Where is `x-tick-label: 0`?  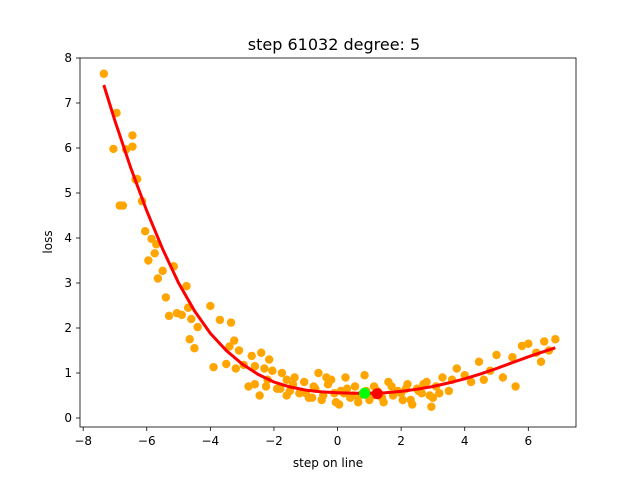
x-tick-label: 0 is located at coordinates (338, 441).